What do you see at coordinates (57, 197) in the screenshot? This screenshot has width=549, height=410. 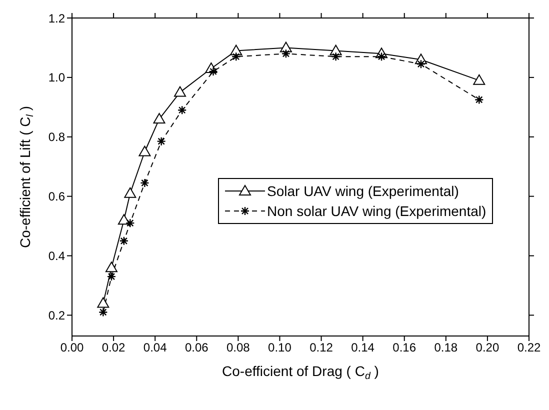 I see `y-tick-label: 0.6` at bounding box center [57, 197].